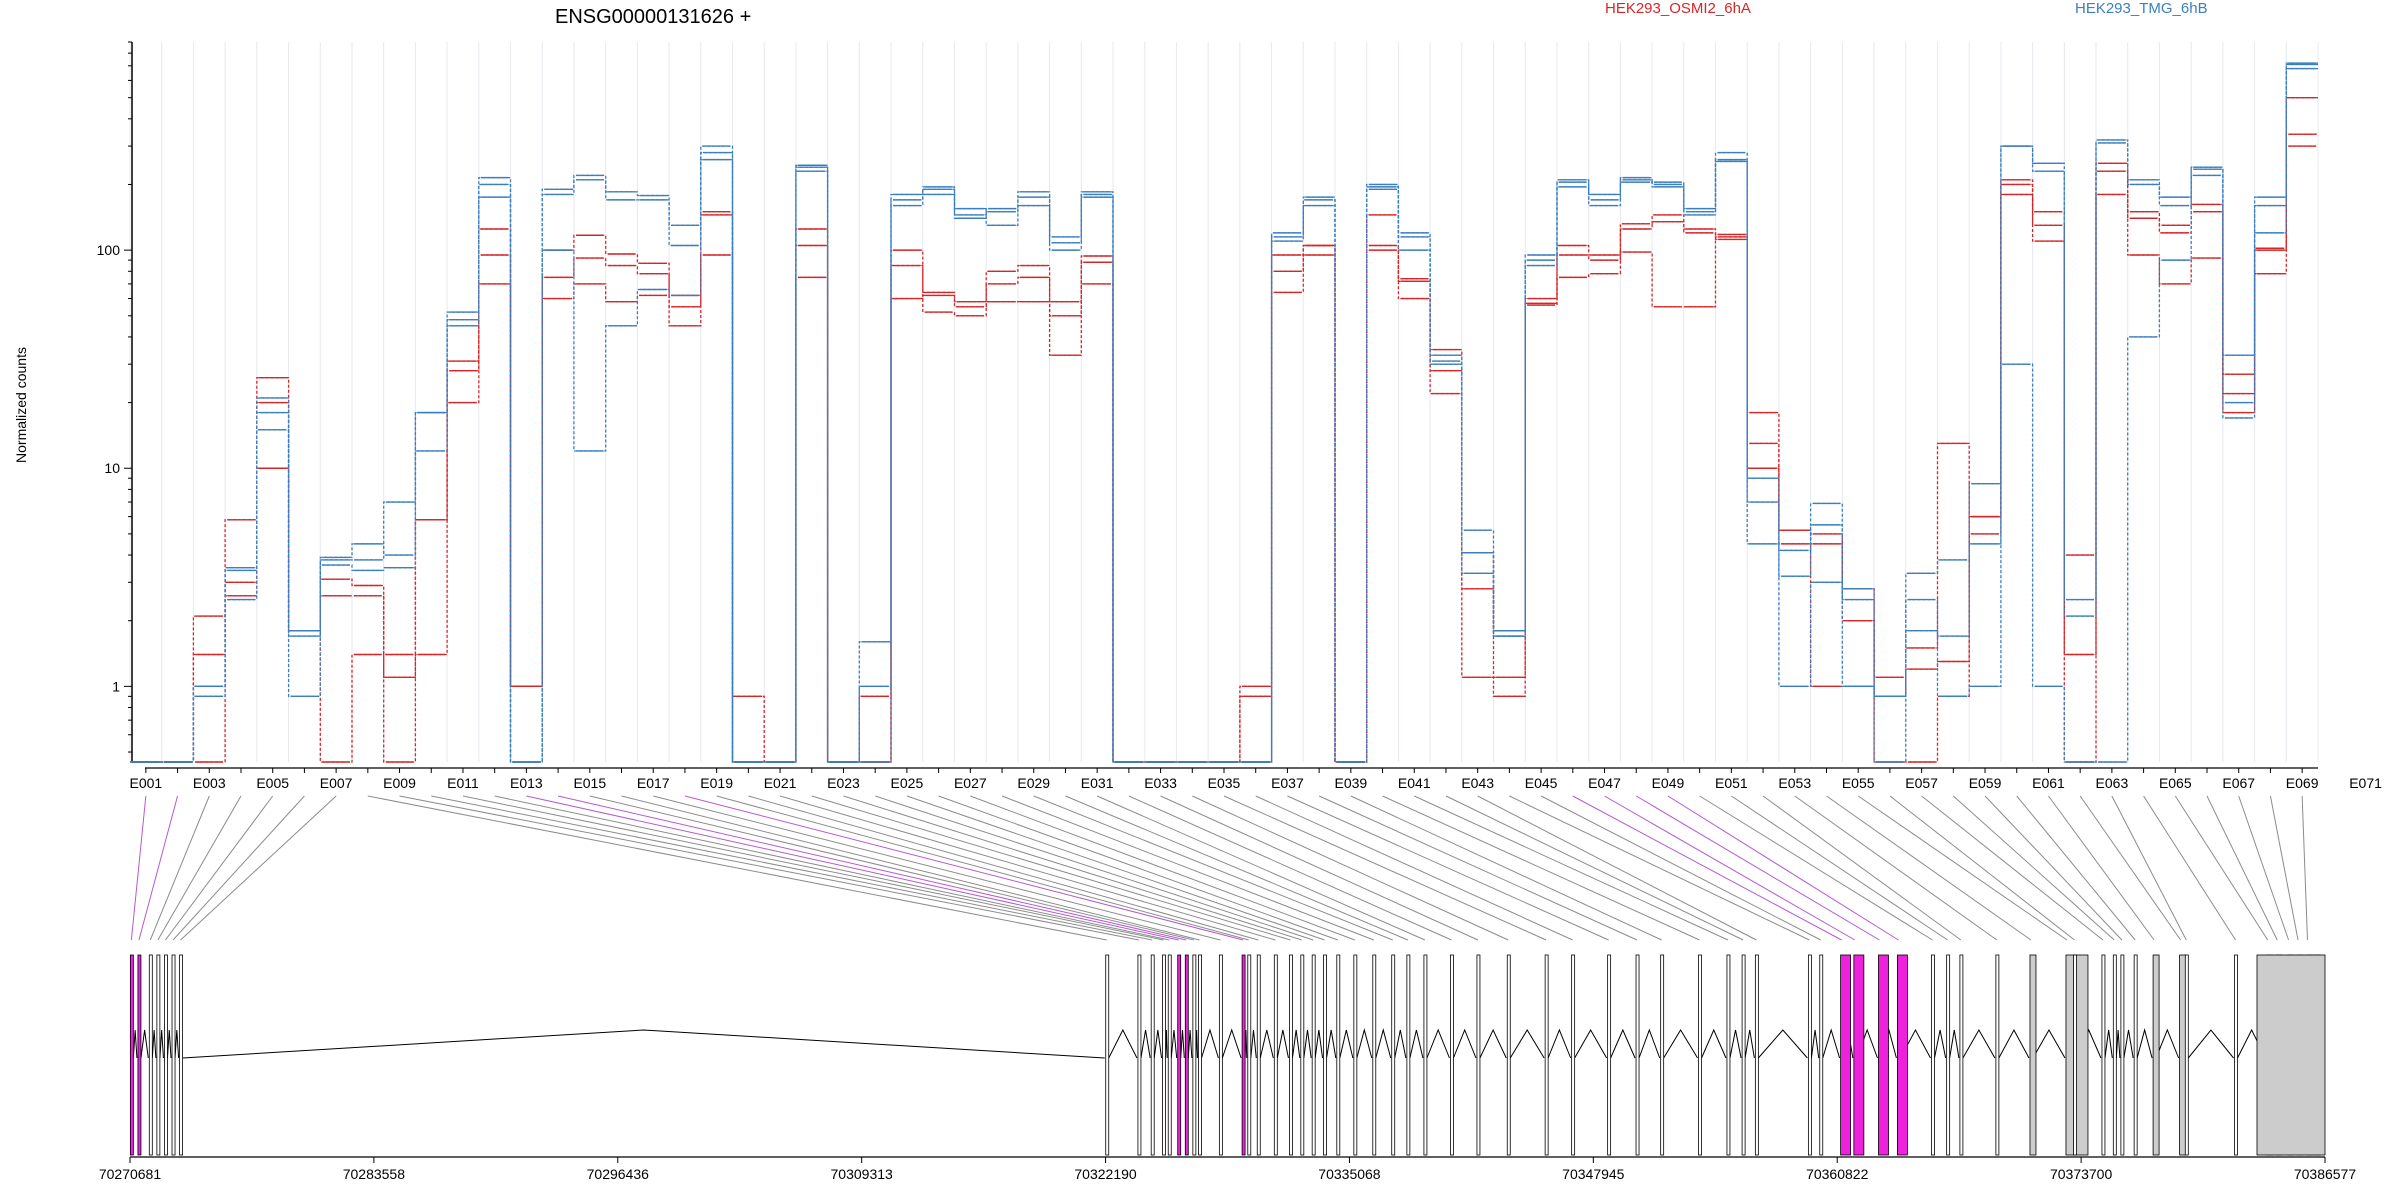  What do you see at coordinates (843, 783) in the screenshot?
I see `exon-tick-label: E023` at bounding box center [843, 783].